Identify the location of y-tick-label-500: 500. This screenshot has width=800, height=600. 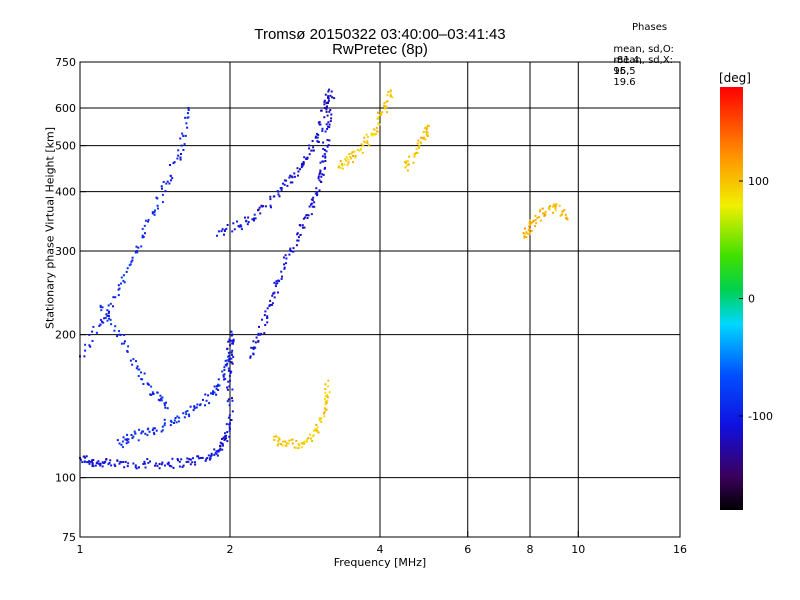
(65, 146).